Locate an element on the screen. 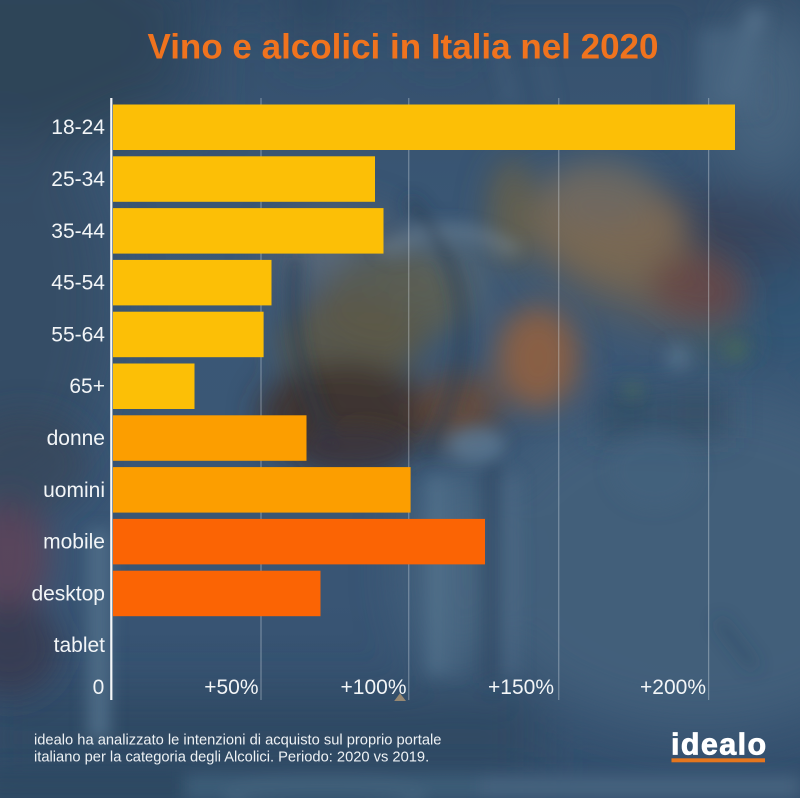 The image size is (800, 798). svg-text: 25-34 is located at coordinates (78, 179).